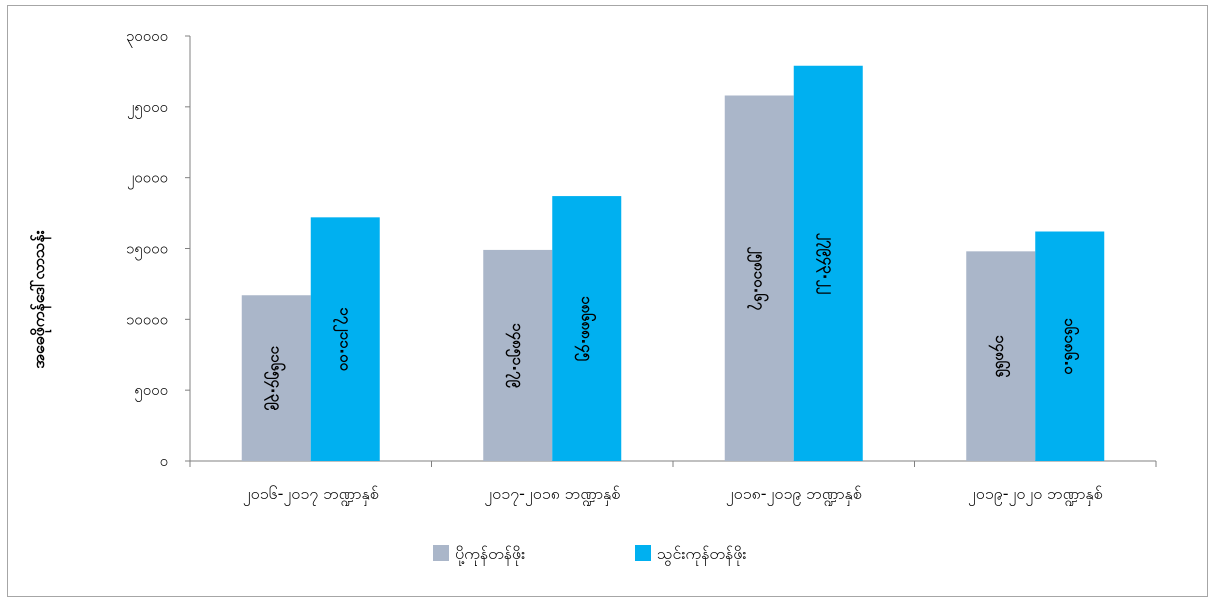 This screenshot has height=602, width=1215. I want to click on legend-label: ပို့ကုန်တန်ဖိုး, so click(490, 555).